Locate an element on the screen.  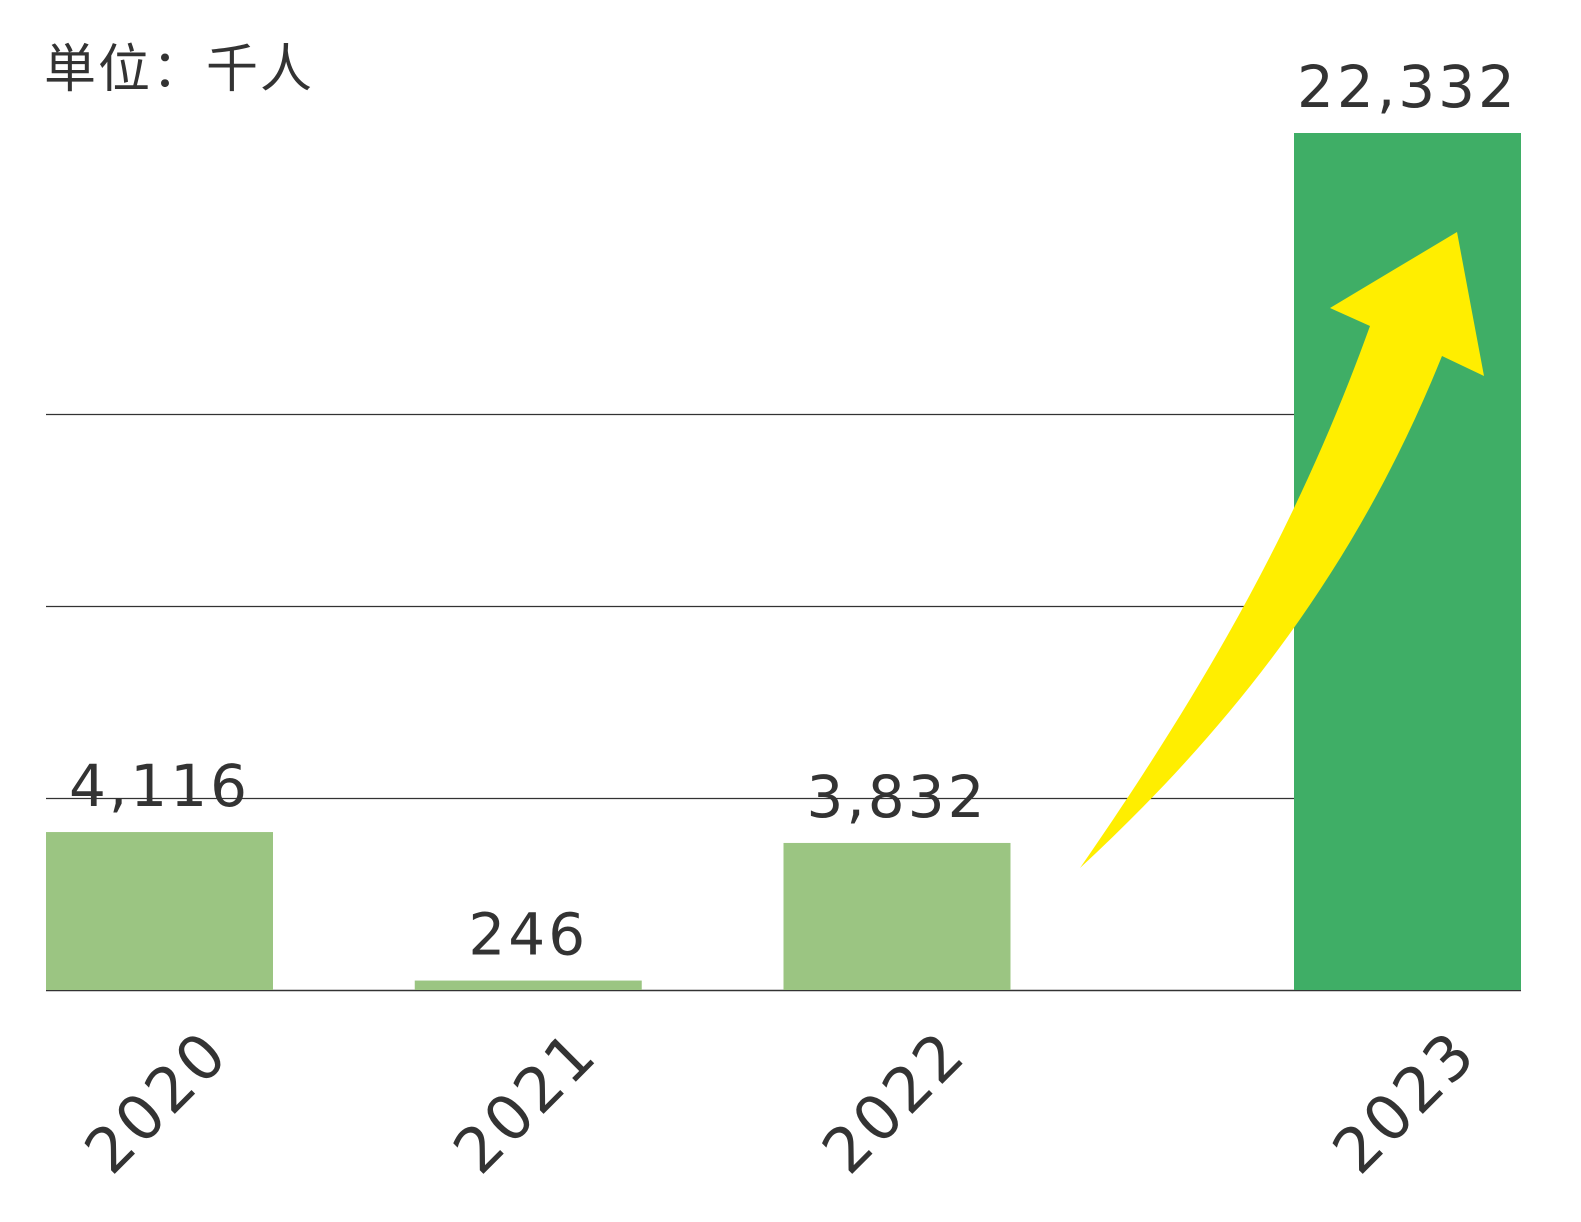
bar-2022 is located at coordinates (897, 916).